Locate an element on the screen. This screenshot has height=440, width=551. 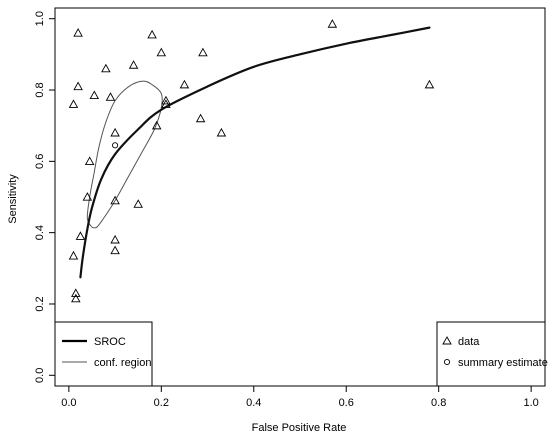
y-tick-label: 1.0 is located at coordinates (40, 18).